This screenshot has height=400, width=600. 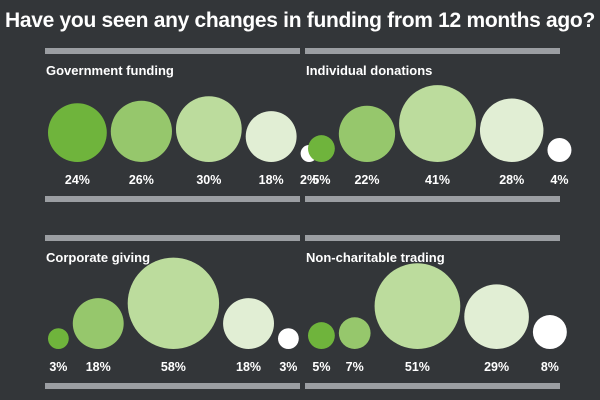 I want to click on bubble-label: 26%, so click(x=141, y=180).